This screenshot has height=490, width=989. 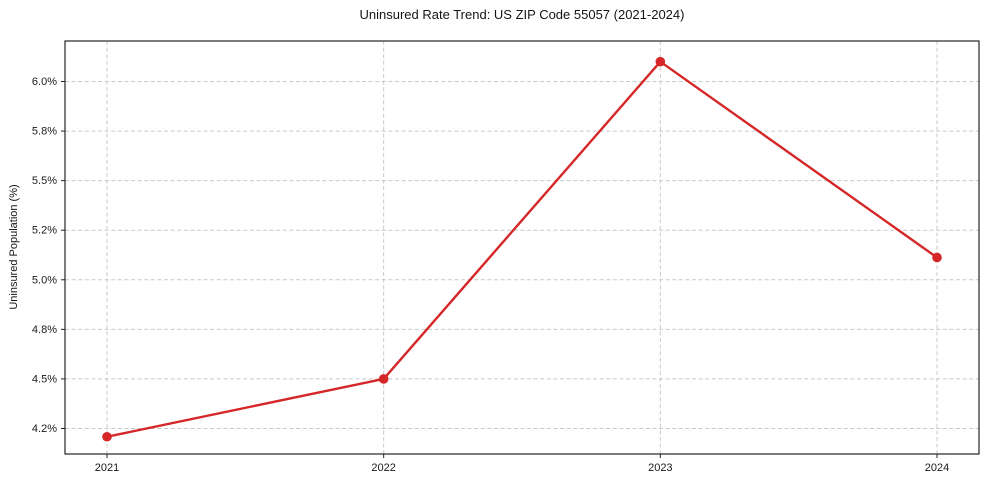 I want to click on x-tick-label: 2023, so click(x=660, y=468).